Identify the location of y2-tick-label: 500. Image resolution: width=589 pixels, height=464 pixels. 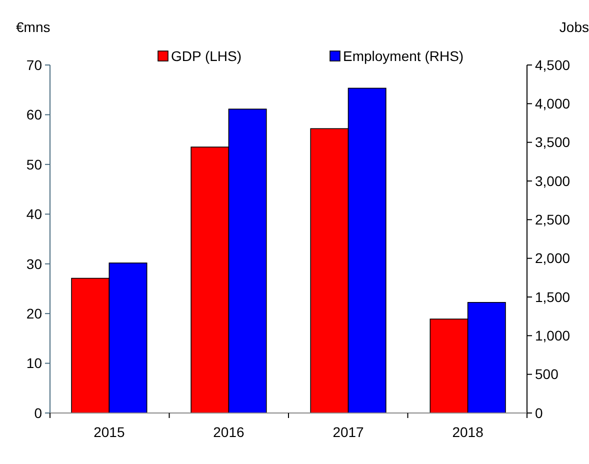
(547, 374).